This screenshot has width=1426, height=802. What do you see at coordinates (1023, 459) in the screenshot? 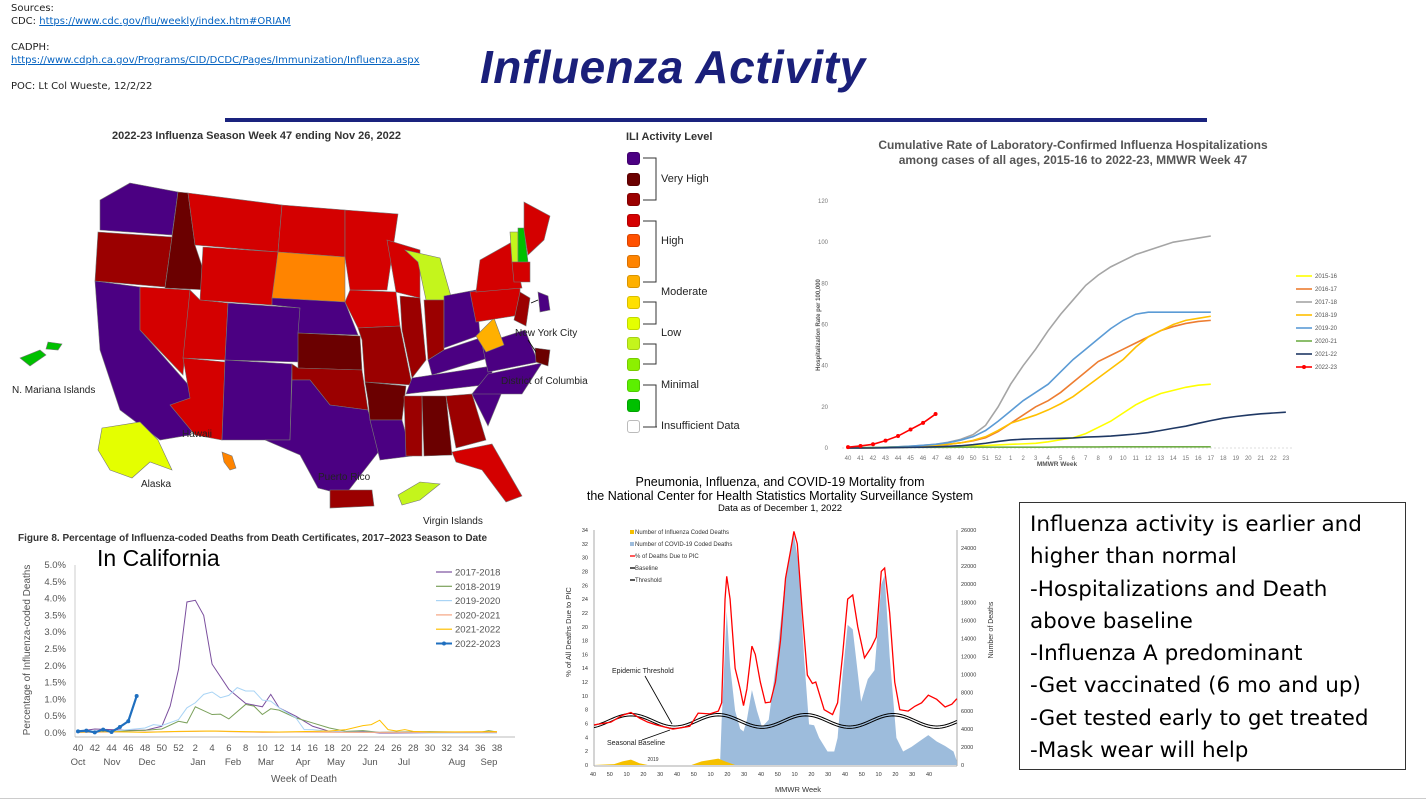
I see `hosp-x-tick: 2` at bounding box center [1023, 459].